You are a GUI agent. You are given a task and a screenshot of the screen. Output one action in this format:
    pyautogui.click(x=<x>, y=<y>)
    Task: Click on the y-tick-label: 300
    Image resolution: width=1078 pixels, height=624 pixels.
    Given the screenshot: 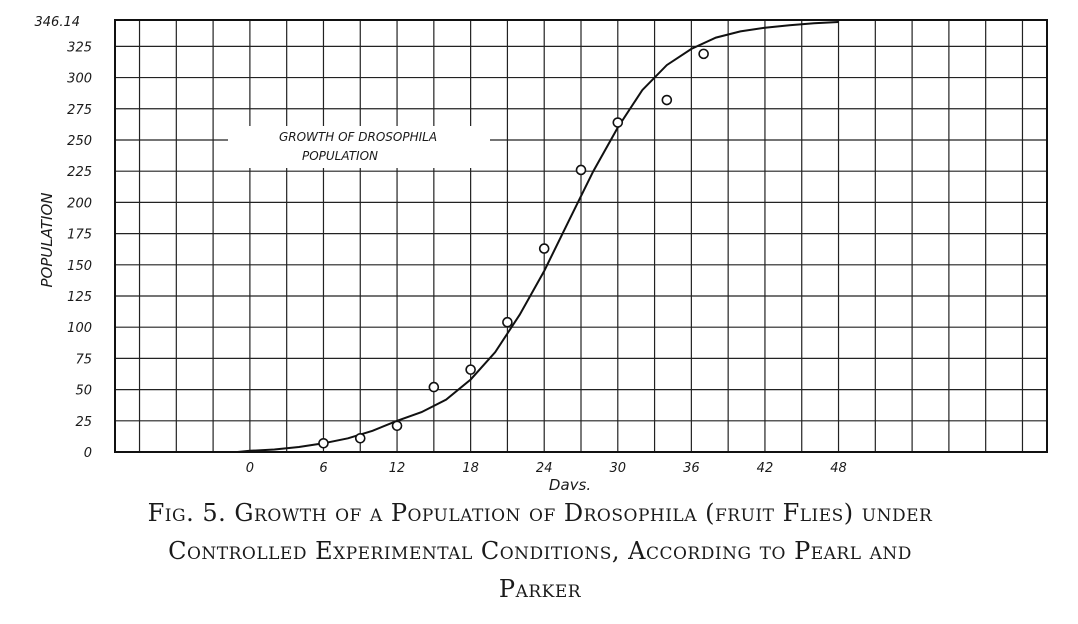 What is the action you would take?
    pyautogui.click(x=79, y=79)
    